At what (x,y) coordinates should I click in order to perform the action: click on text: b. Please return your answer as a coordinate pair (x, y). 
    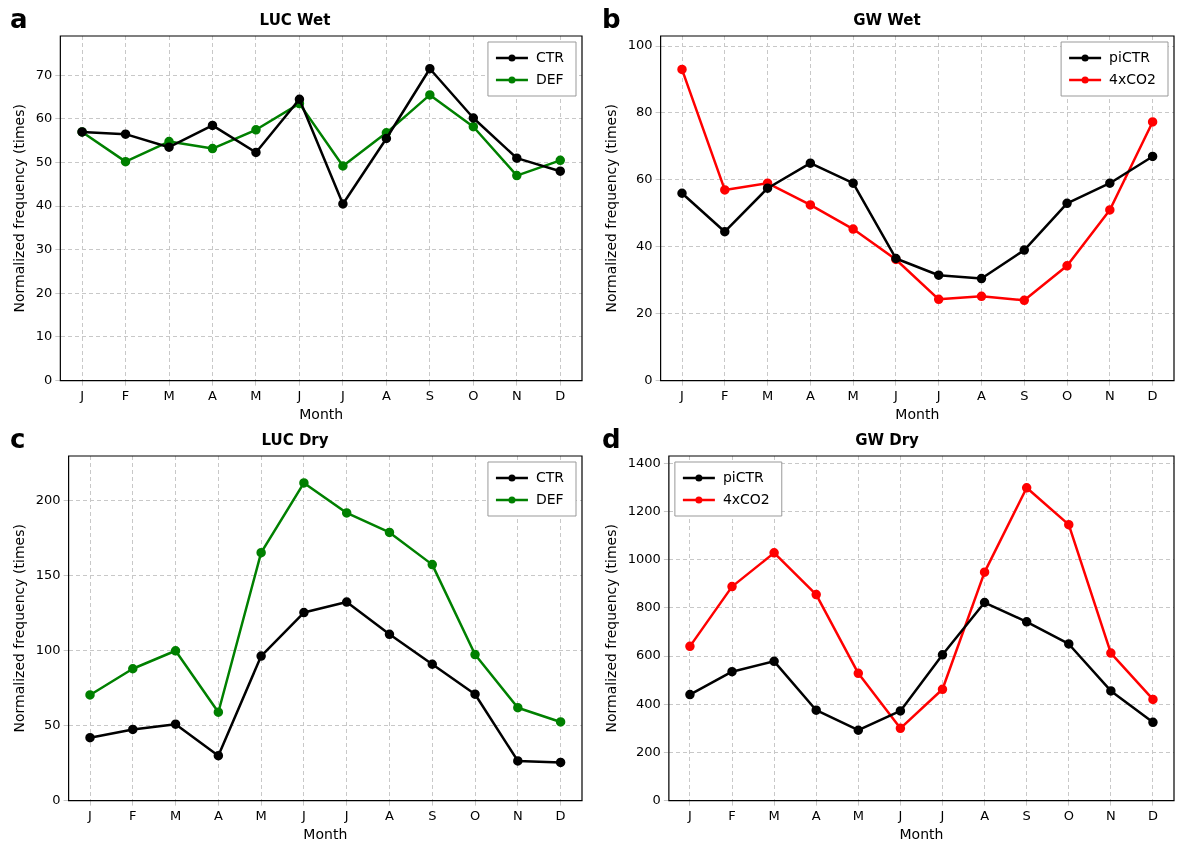
    Looking at the image, I should click on (611, 19).